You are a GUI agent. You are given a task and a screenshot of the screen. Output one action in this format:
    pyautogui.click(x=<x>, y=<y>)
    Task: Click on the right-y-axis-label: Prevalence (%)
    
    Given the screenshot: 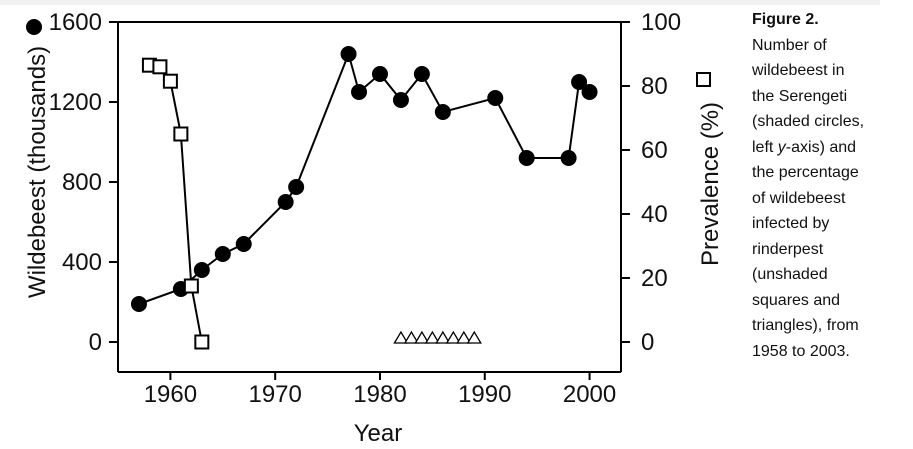 What is the action you would take?
    pyautogui.click(x=710, y=184)
    